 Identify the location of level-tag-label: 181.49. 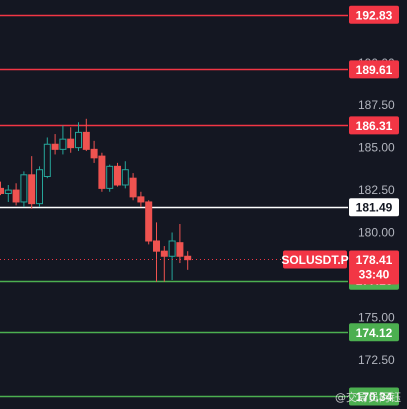
(374, 208).